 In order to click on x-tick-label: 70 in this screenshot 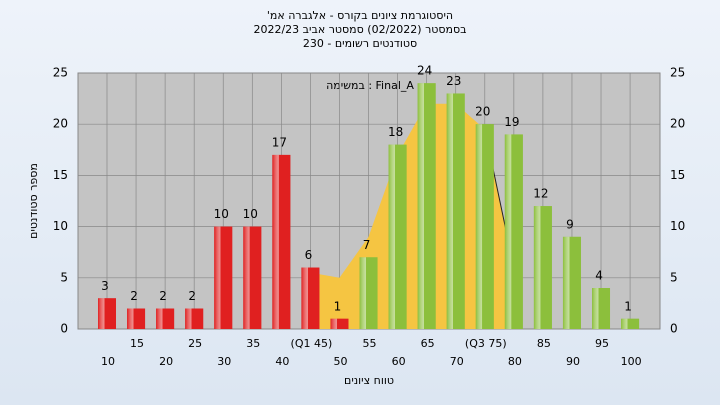, I will do `click(457, 361)`.